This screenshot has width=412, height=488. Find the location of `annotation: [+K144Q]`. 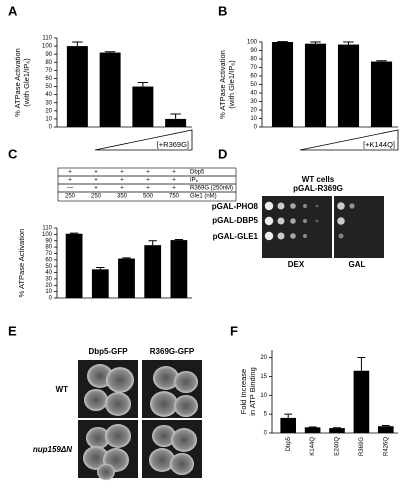

annotation: [+K144Q] is located at coordinates (379, 144).